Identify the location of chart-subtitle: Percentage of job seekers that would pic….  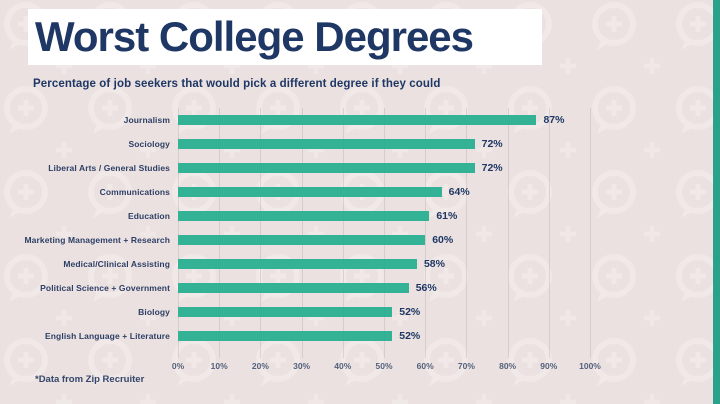
(237, 84).